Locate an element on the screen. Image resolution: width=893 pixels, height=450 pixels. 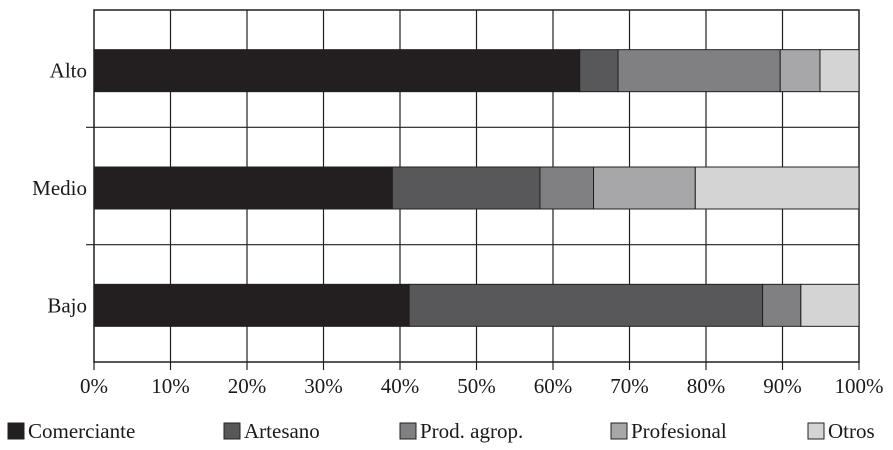
x-tick-label: 100% is located at coordinates (859, 386).